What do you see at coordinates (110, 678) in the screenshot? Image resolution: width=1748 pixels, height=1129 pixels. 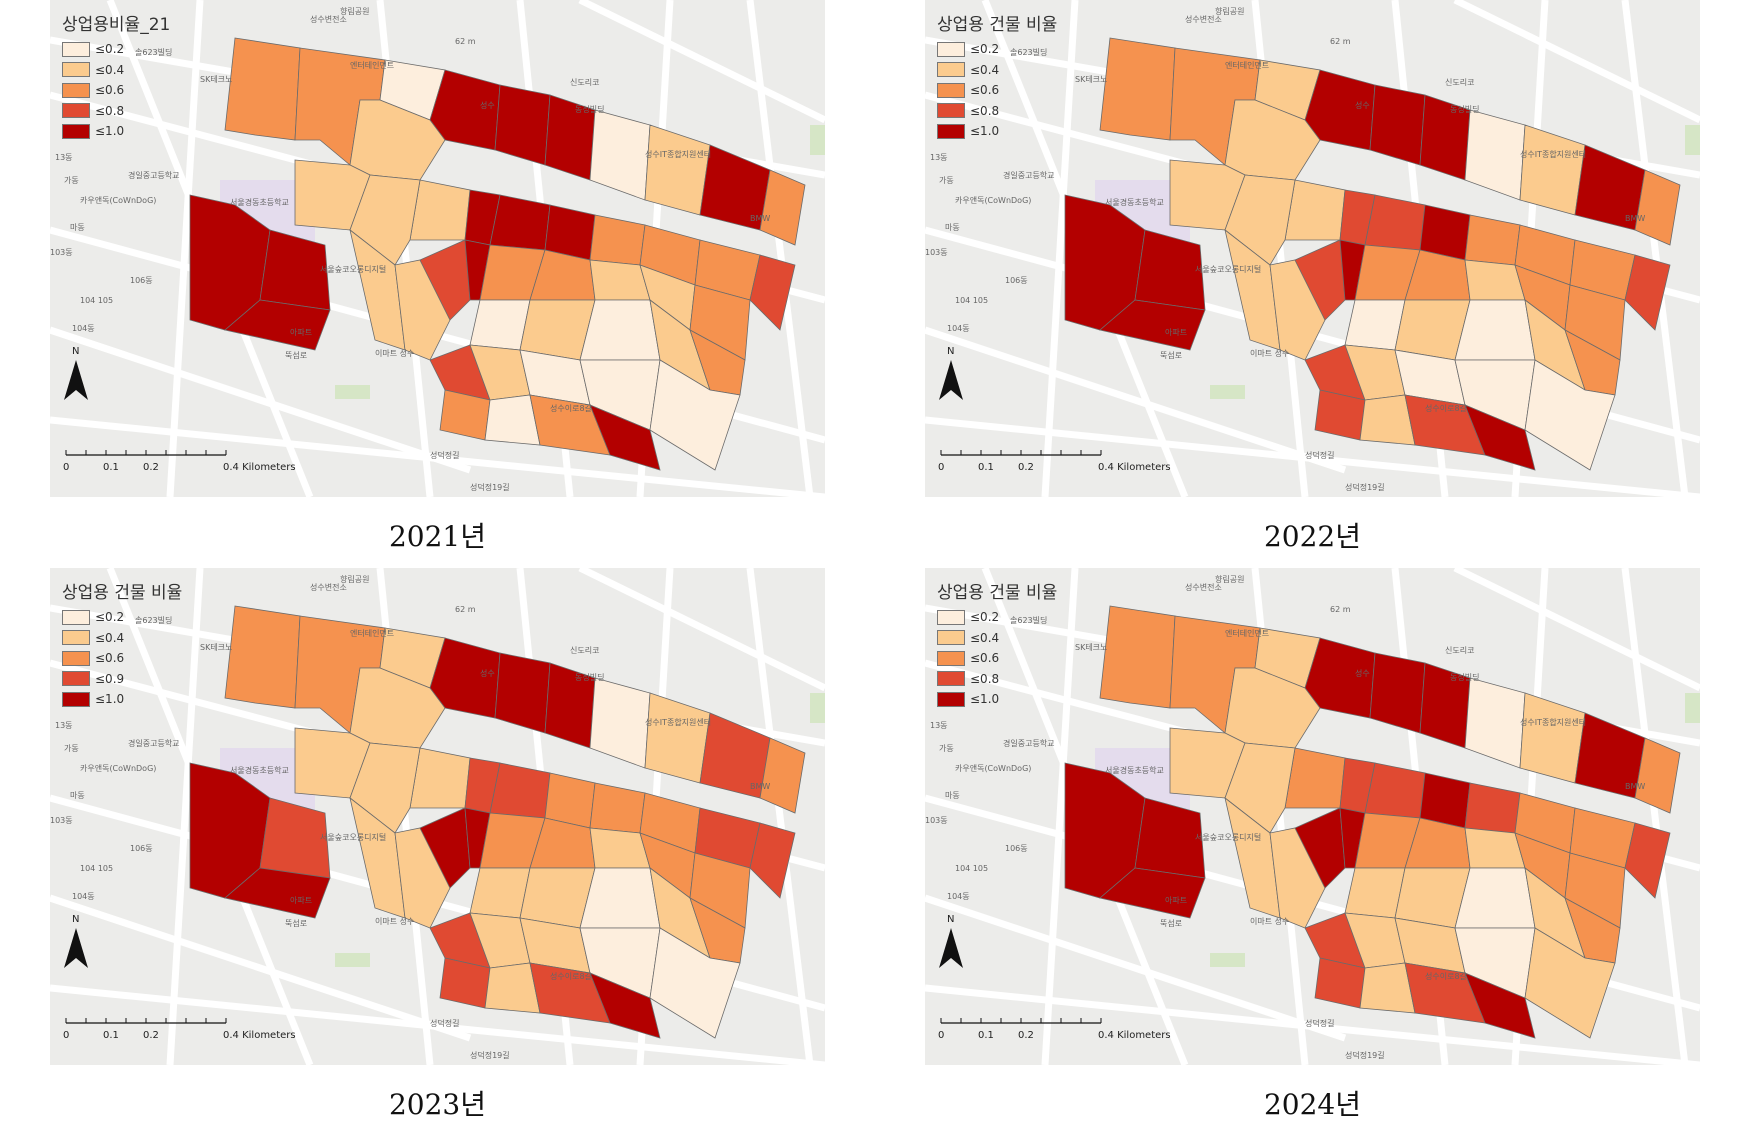 I see `legend-label: ≤0.9` at bounding box center [110, 678].